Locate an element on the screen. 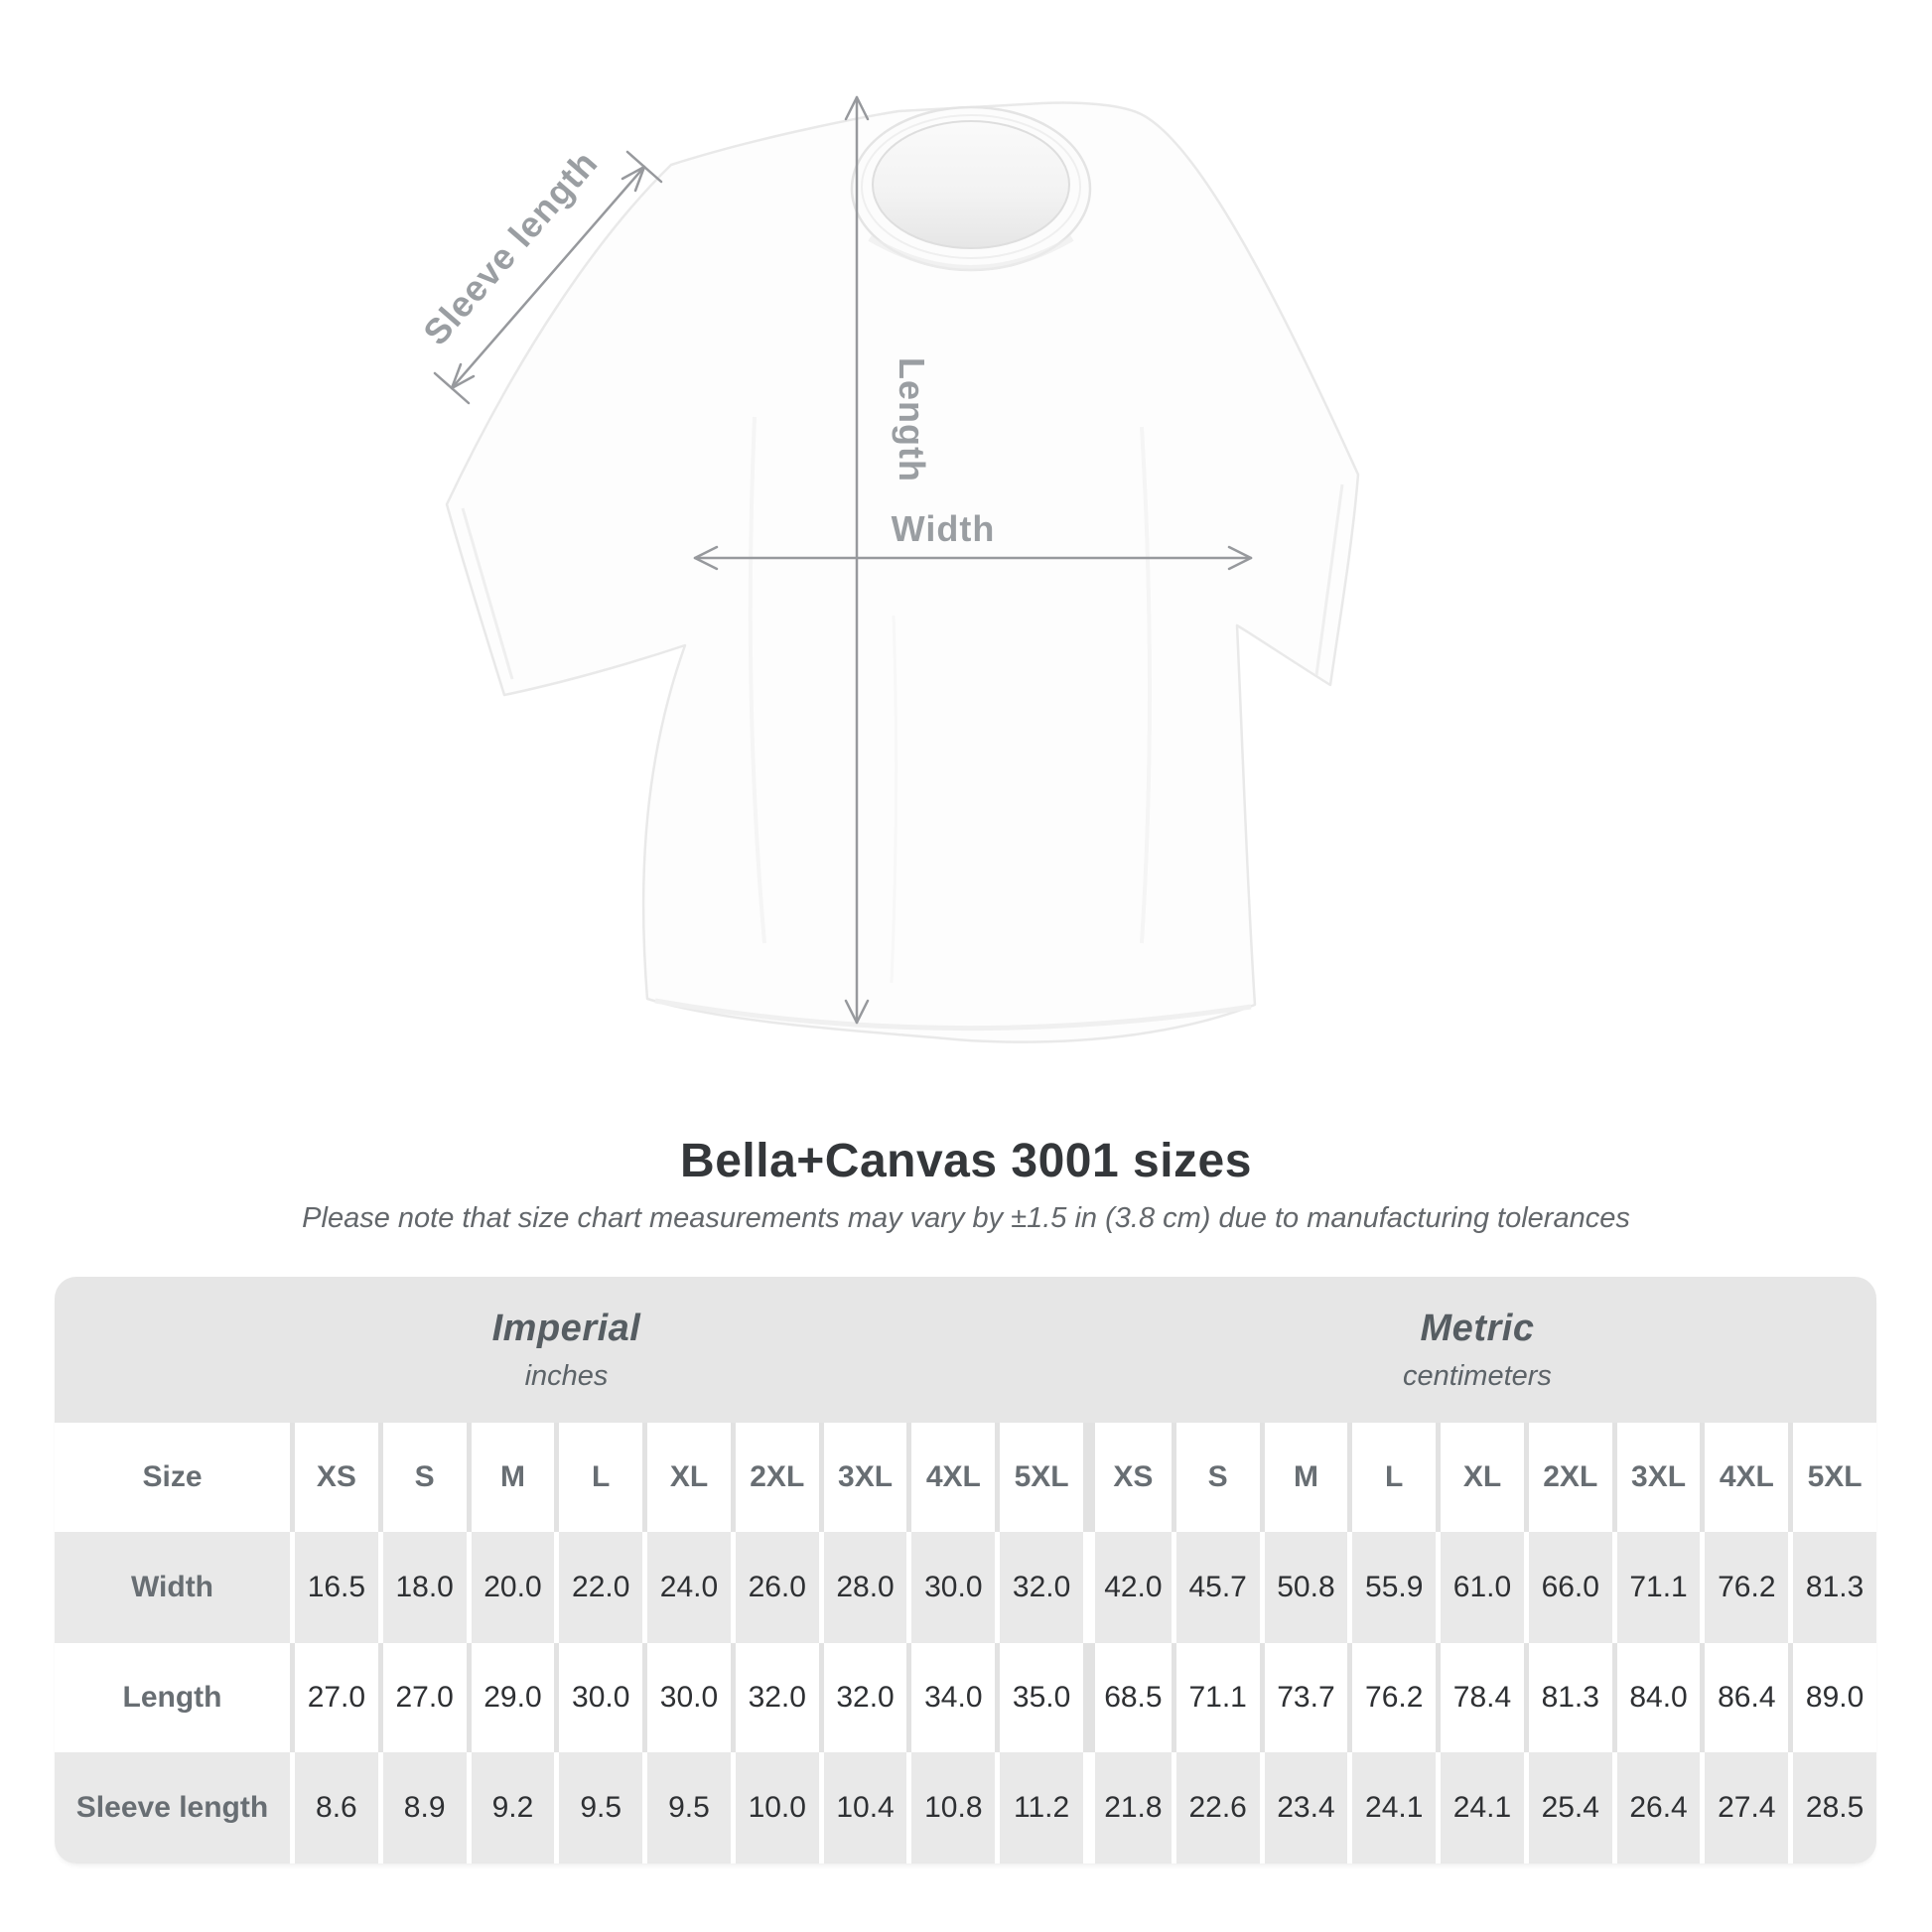 Image resolution: width=1932 pixels, height=1932 pixels. value-cell: 24.0 is located at coordinates (687, 1587).